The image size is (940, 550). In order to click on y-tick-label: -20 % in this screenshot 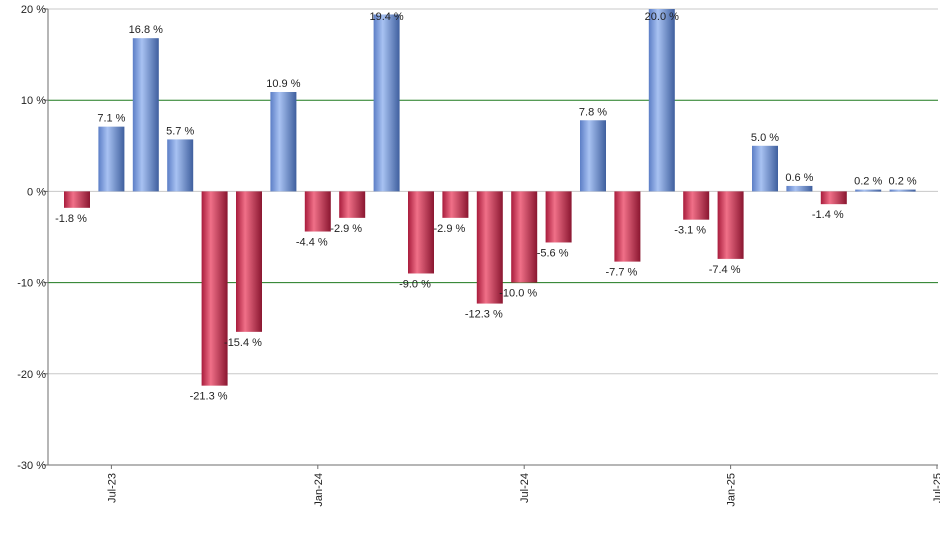, I will do `click(31, 375)`.